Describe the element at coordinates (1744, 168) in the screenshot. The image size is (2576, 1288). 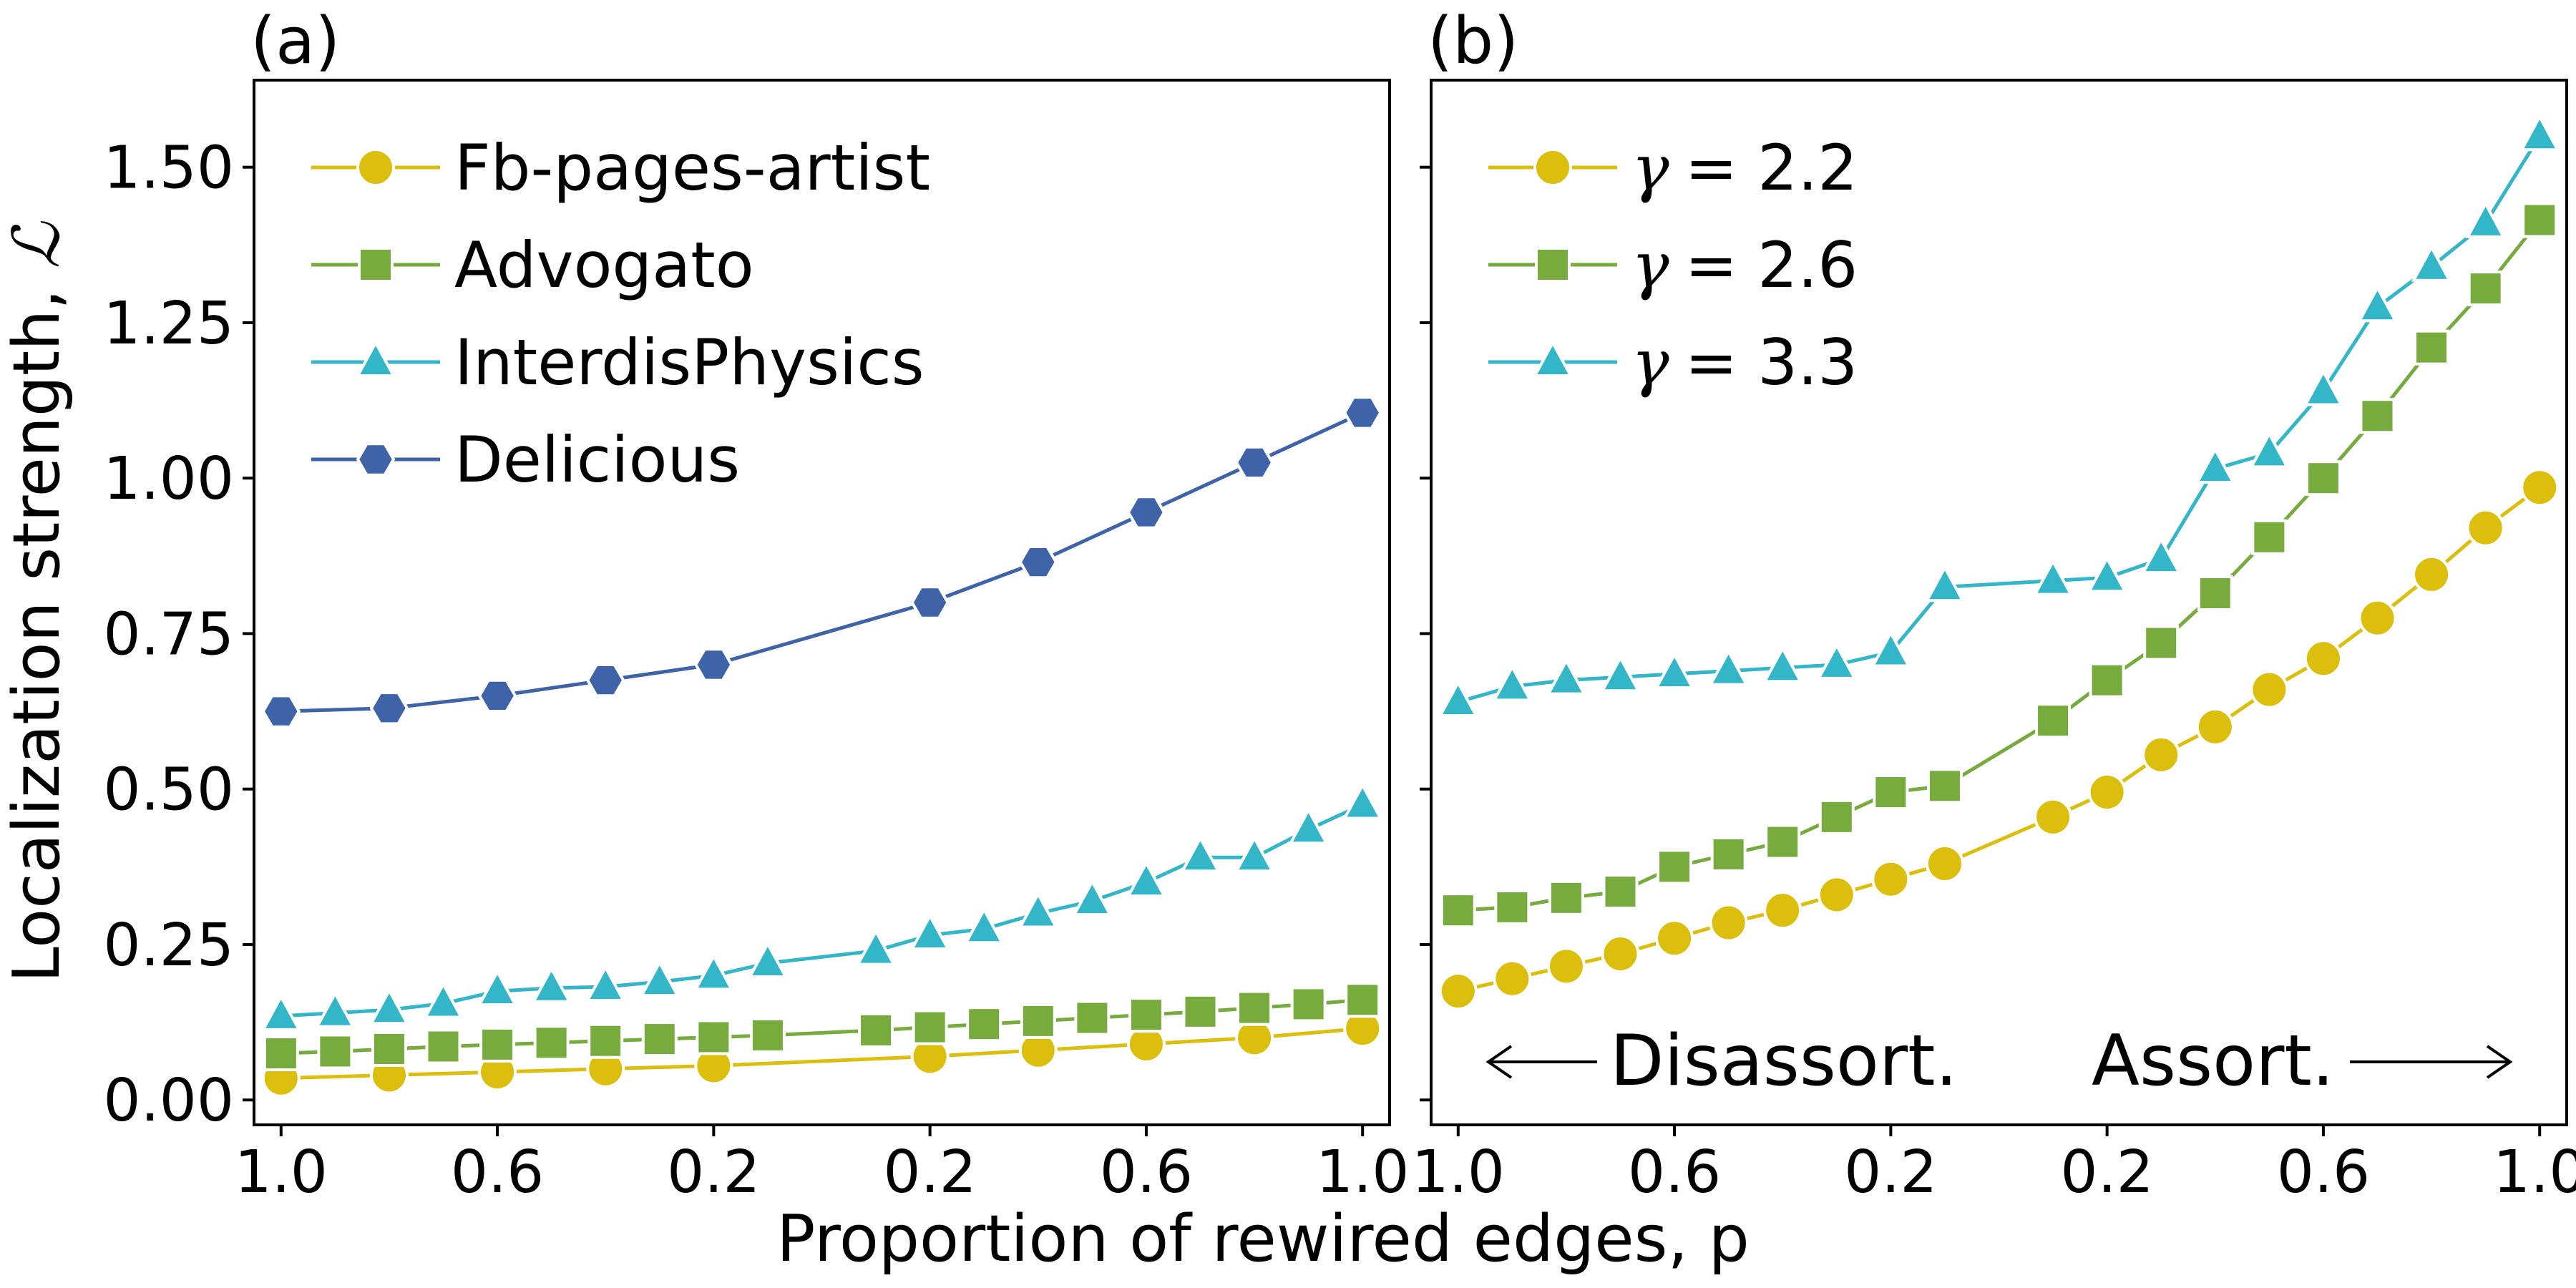
I see `legend-label: γ = 2.2` at that location.